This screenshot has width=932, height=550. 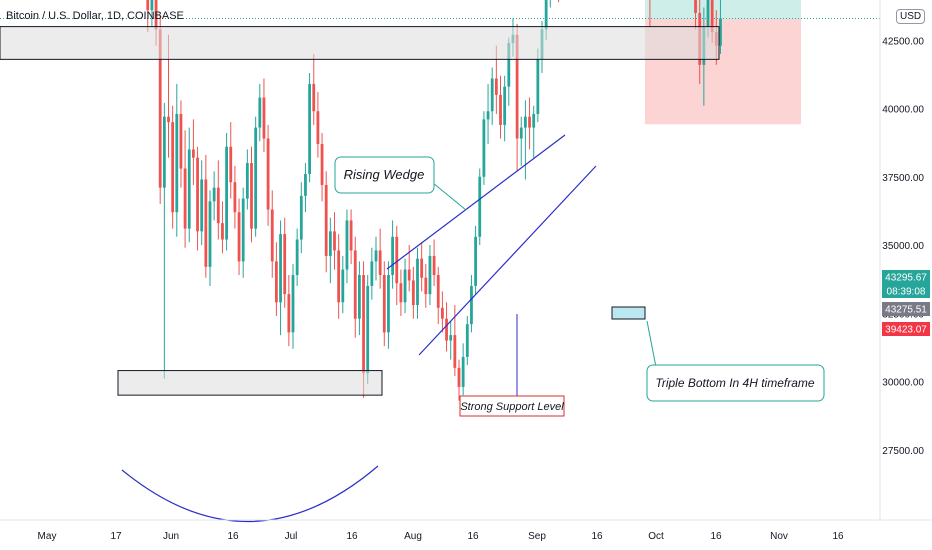 I want to click on x-tick-label: 16, so click(x=473, y=536).